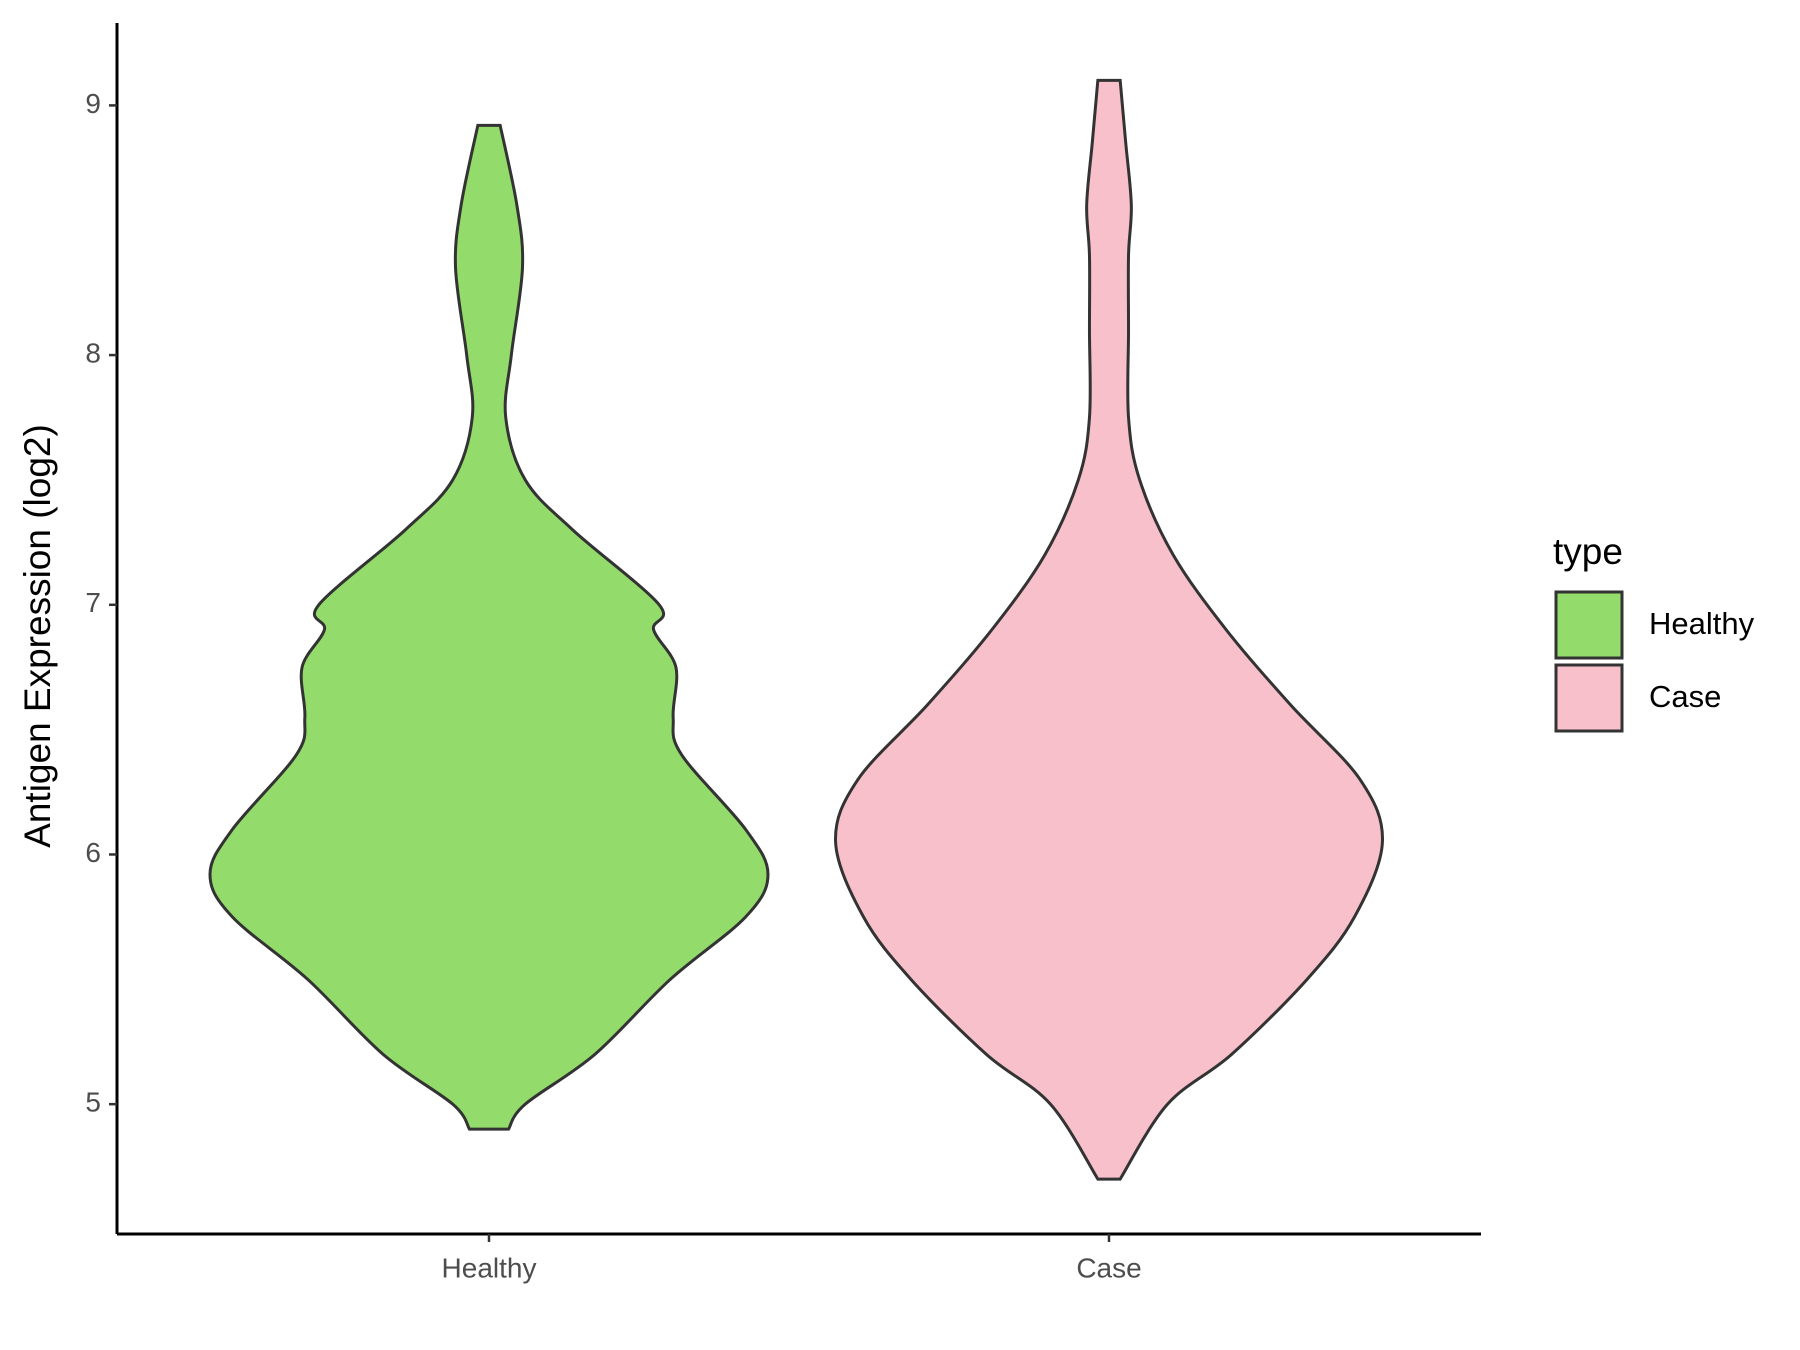 The height and width of the screenshot is (1350, 1800). Describe the element at coordinates (93, 602) in the screenshot. I see `y-tick-label: 7` at that location.